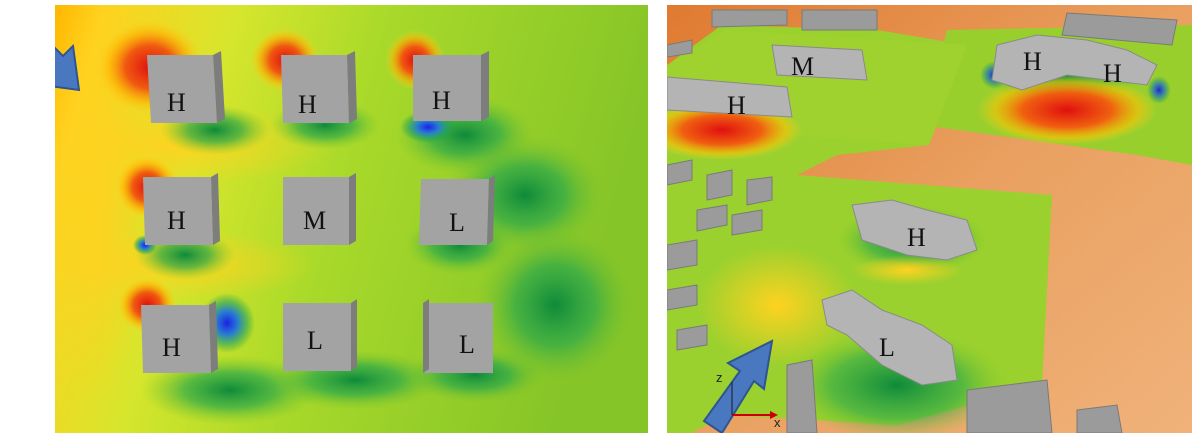 This screenshot has height=437, width=1194. Describe the element at coordinates (754, 400) in the screenshot. I see `axis-triad-icon` at that location.